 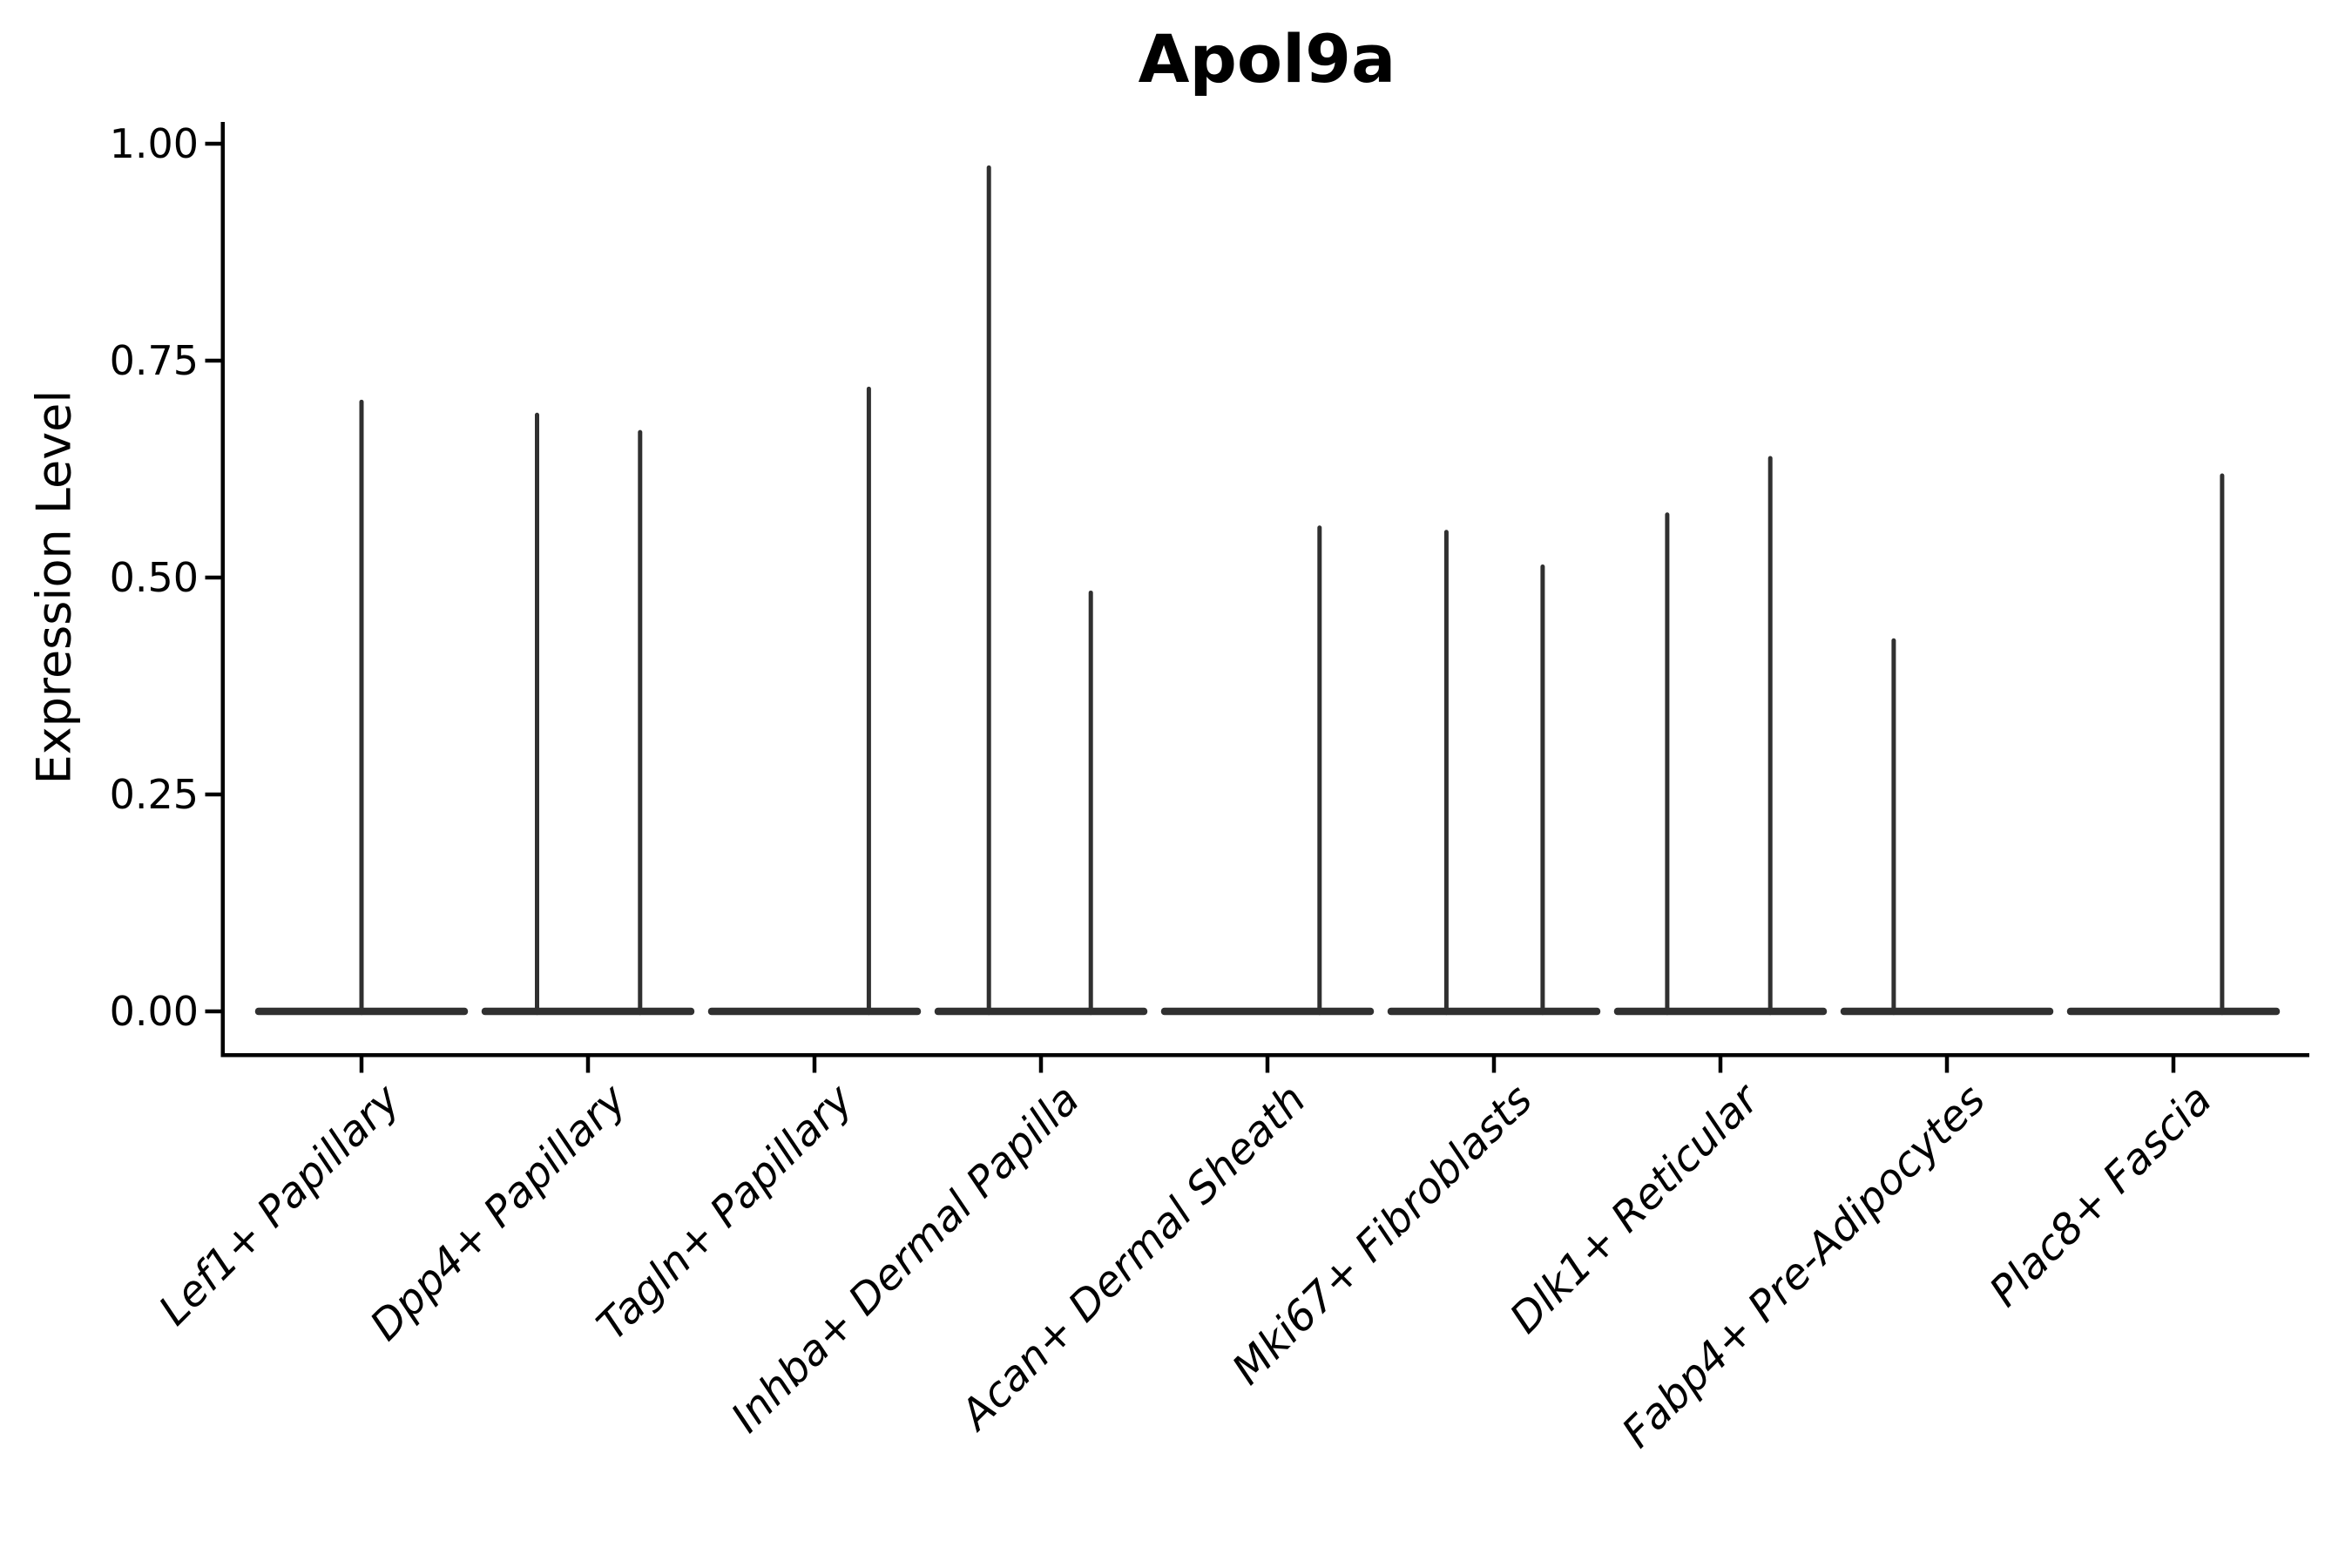 What do you see at coordinates (222, 590) in the screenshot?
I see `y-axis-spine` at bounding box center [222, 590].